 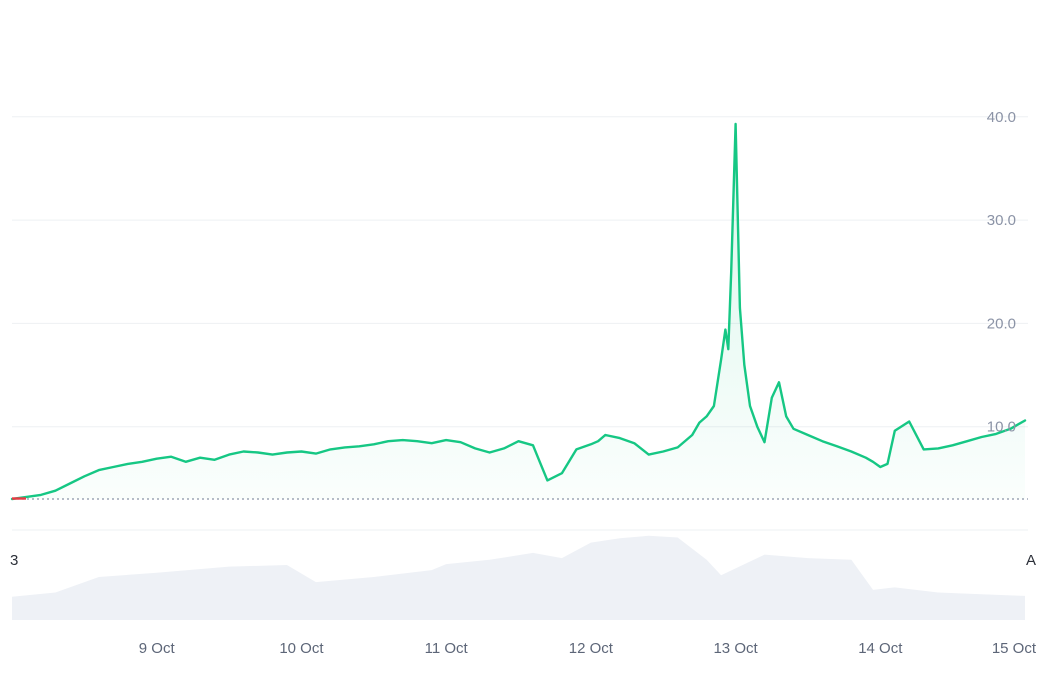 I want to click on y-axis-ticks: 10.0 20.0 30.0 40.0, so click(x=1001, y=272).